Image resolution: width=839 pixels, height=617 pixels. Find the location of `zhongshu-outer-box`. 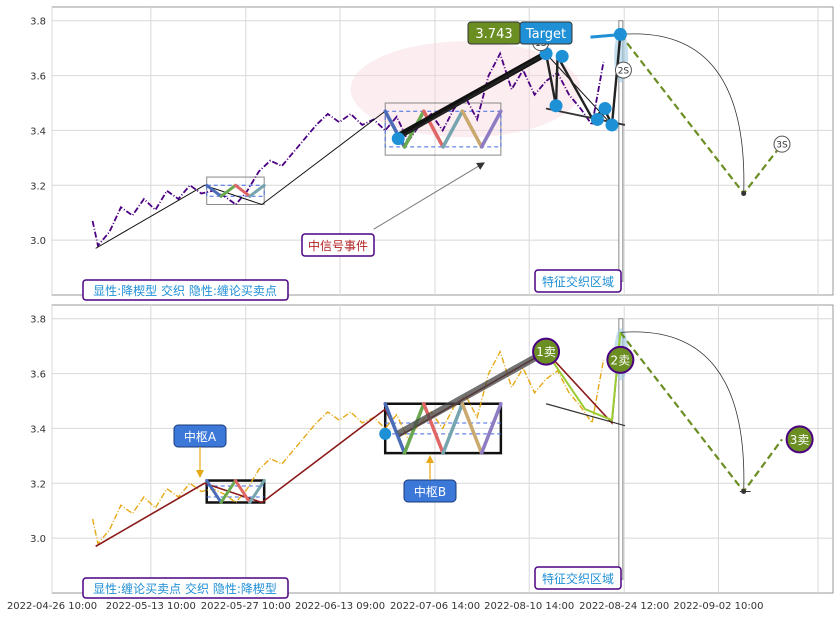

zhongshu-outer-box is located at coordinates (235, 190).